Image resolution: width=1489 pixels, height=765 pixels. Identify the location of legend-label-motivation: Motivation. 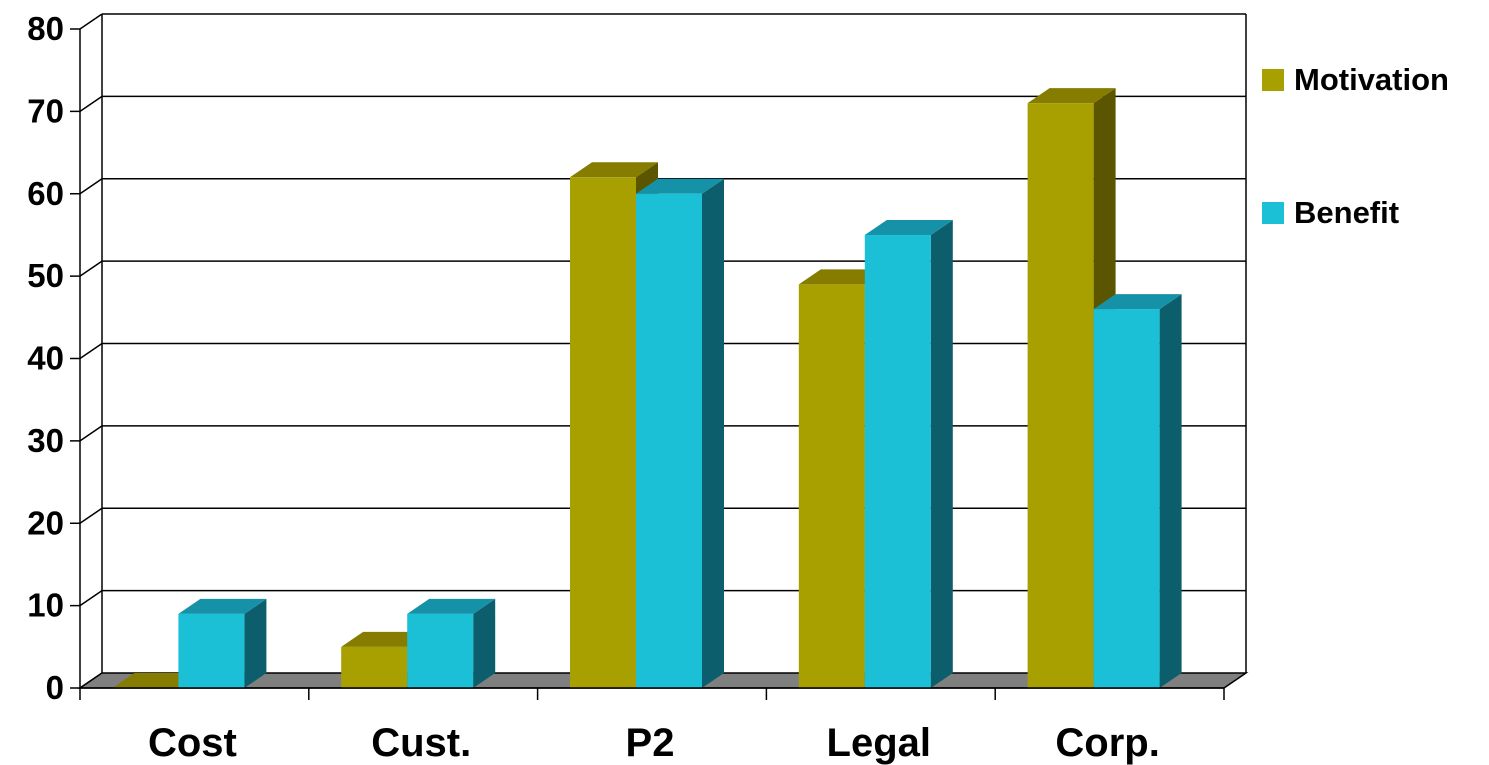
(1371, 79).